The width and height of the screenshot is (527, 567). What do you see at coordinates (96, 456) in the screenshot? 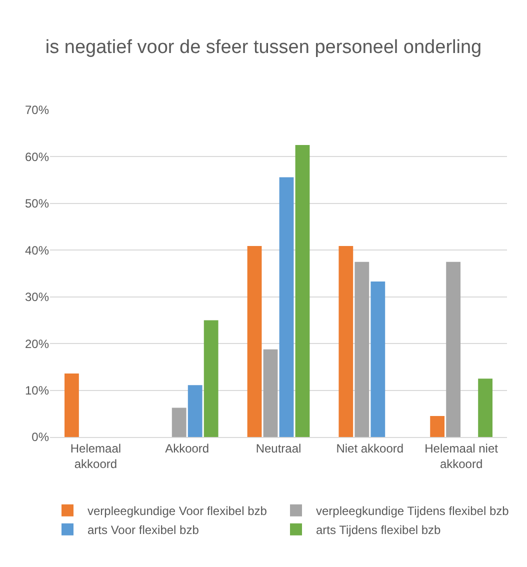
I see `x-tick-label: Helemaal akkoord` at bounding box center [96, 456].